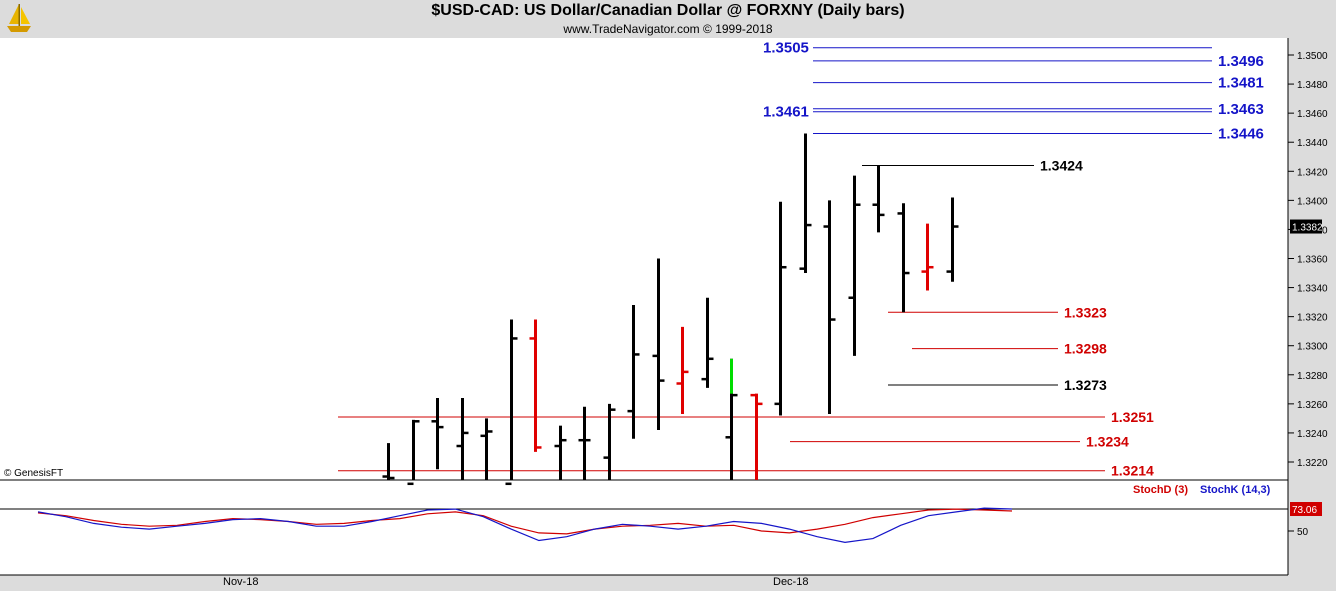 The height and width of the screenshot is (591, 1336). I want to click on chart-header, so click(668, 19).